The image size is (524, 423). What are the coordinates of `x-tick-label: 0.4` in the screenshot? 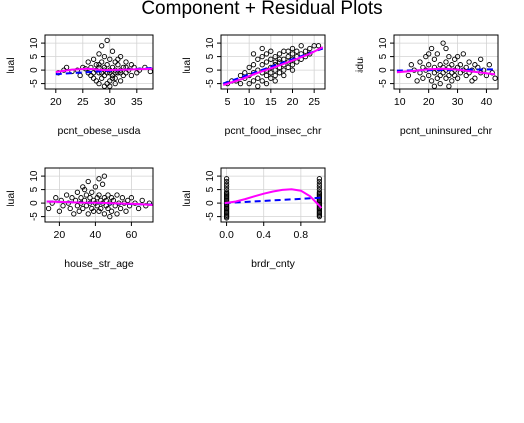 It's located at (263, 235).